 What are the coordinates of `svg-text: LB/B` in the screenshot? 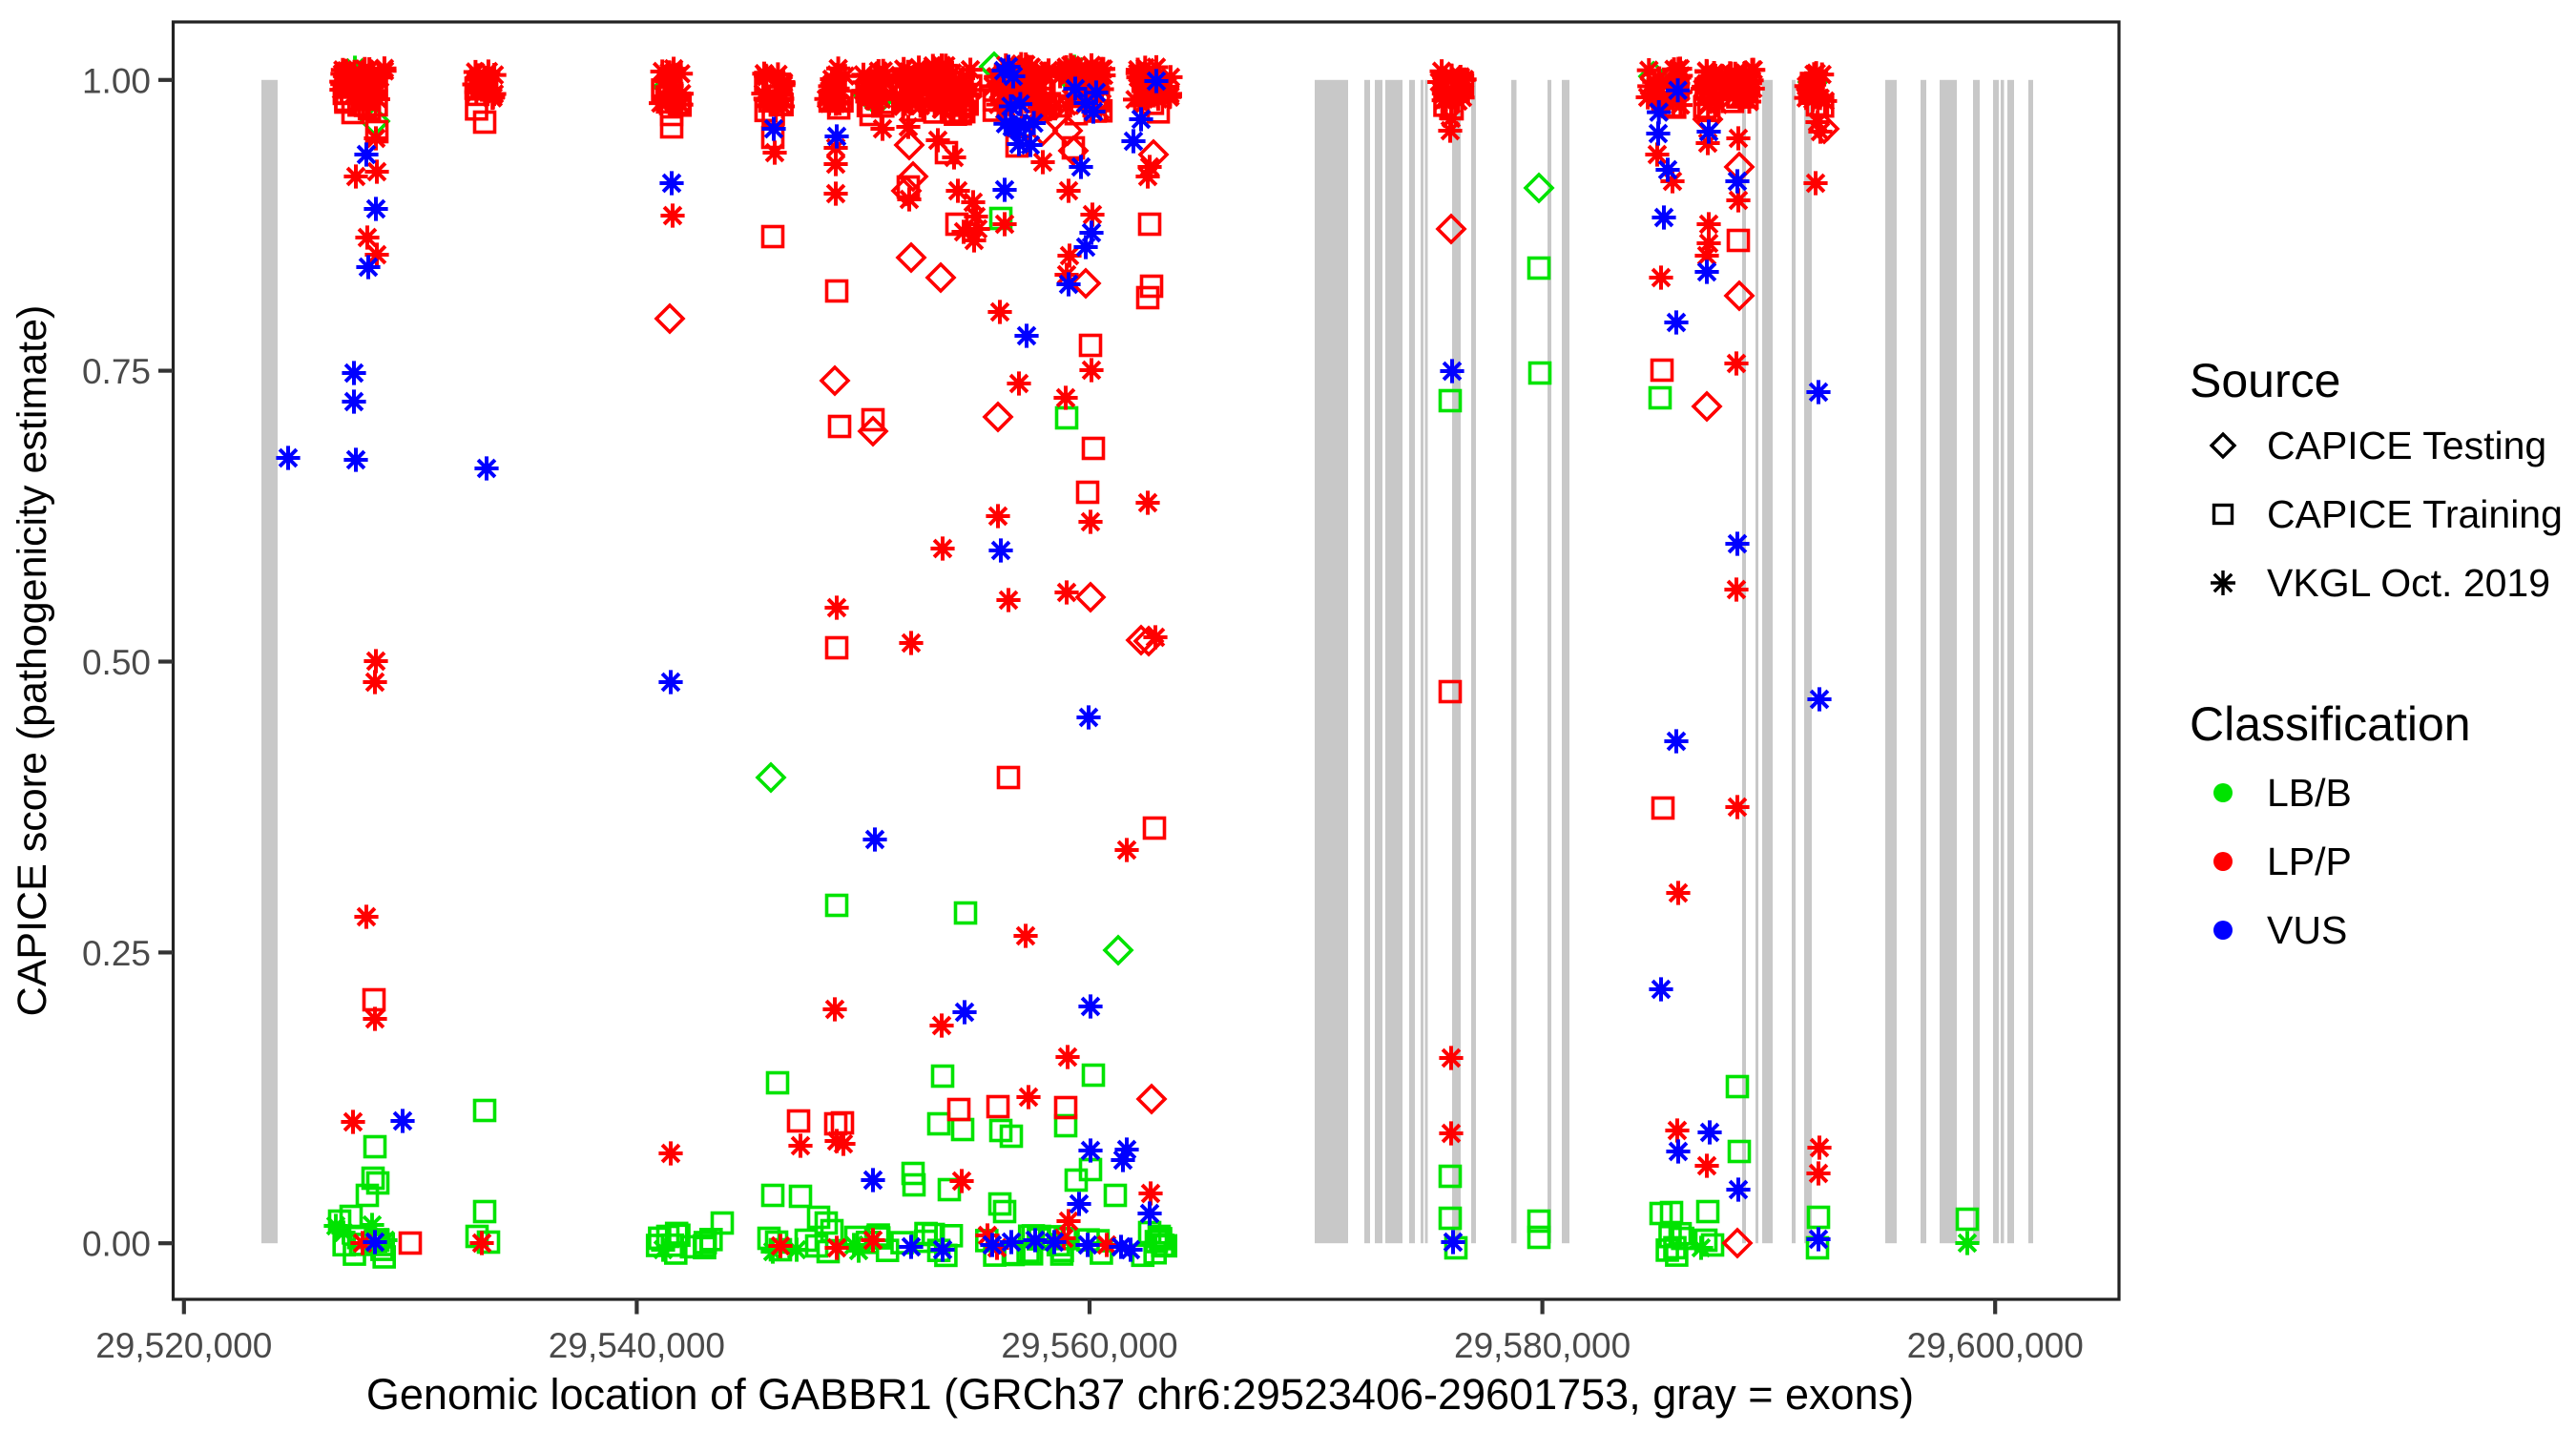 It's located at (2309, 793).